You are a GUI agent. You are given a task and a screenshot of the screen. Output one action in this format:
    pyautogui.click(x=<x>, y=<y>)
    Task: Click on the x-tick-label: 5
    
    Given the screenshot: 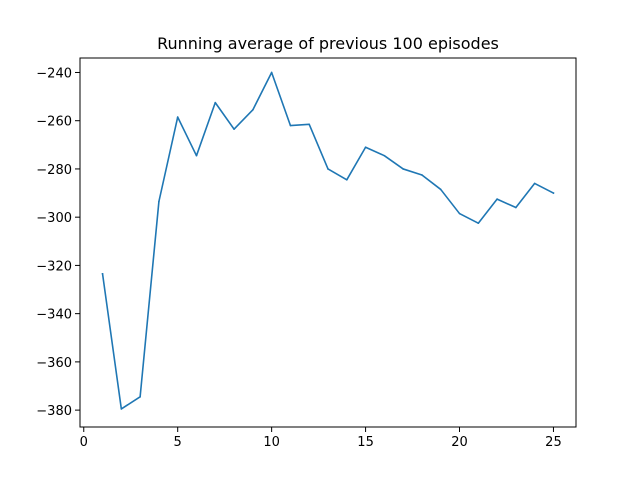 What is the action you would take?
    pyautogui.click(x=178, y=442)
    